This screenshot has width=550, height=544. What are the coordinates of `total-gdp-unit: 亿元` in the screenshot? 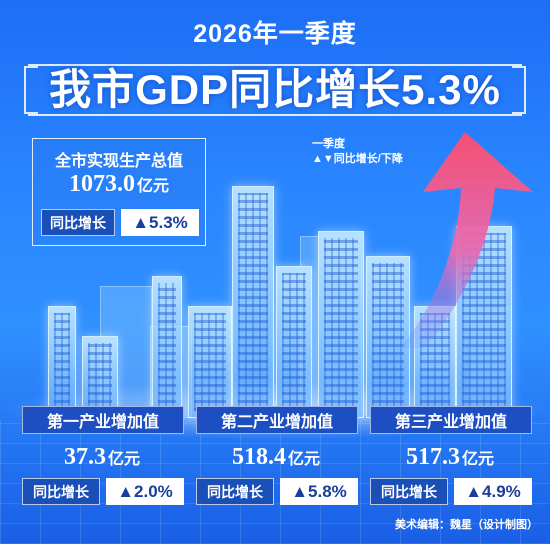 It's located at (152, 186).